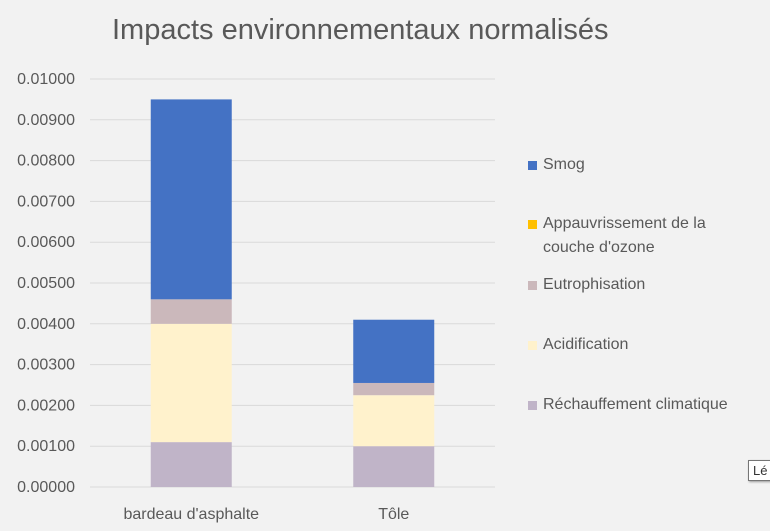 This screenshot has width=770, height=531. Describe the element at coordinates (532, 224) in the screenshot. I see `legend-swatch-ozone` at that location.